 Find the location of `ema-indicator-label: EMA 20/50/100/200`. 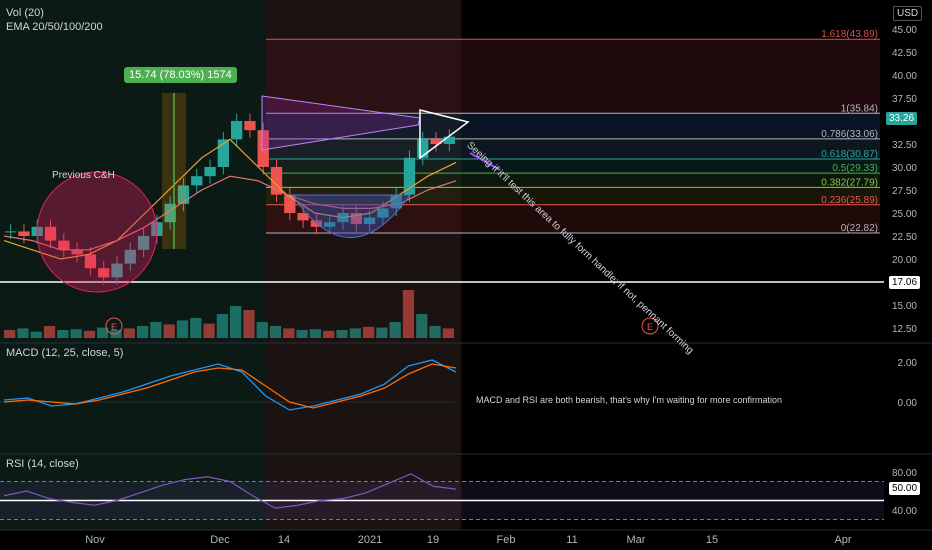

ema-indicator-label: EMA 20/50/100/200 is located at coordinates (54, 27).